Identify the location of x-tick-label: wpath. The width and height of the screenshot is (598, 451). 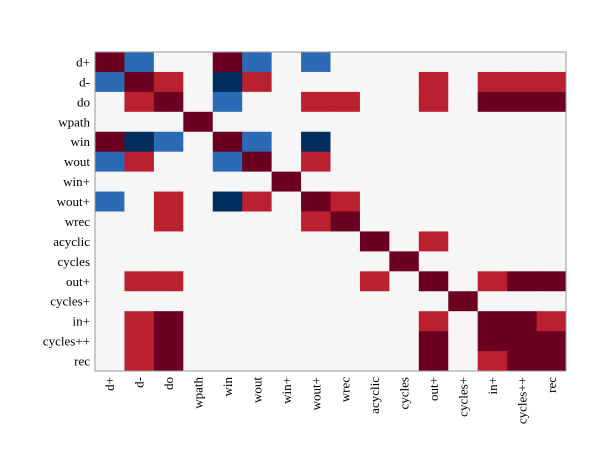
(198, 393).